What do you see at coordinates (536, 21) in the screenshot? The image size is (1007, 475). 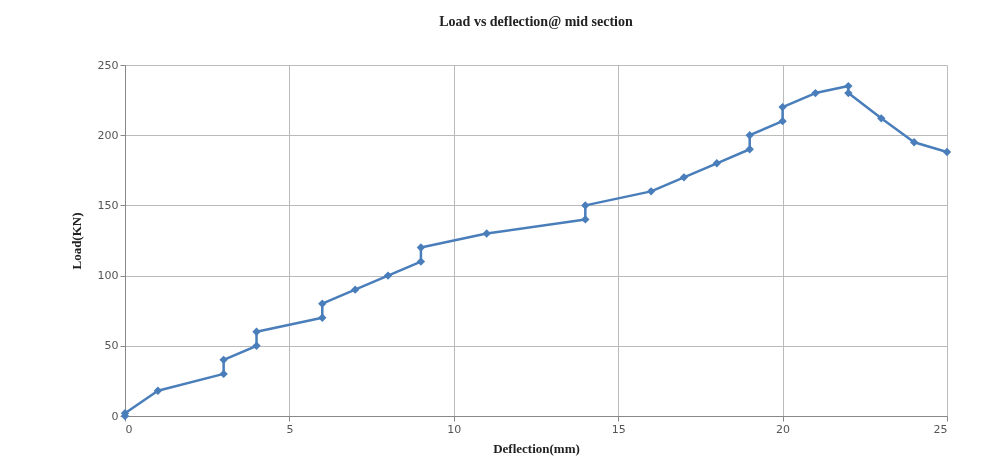 I see `chart-title: Load vs deflection@ mid section` at bounding box center [536, 21].